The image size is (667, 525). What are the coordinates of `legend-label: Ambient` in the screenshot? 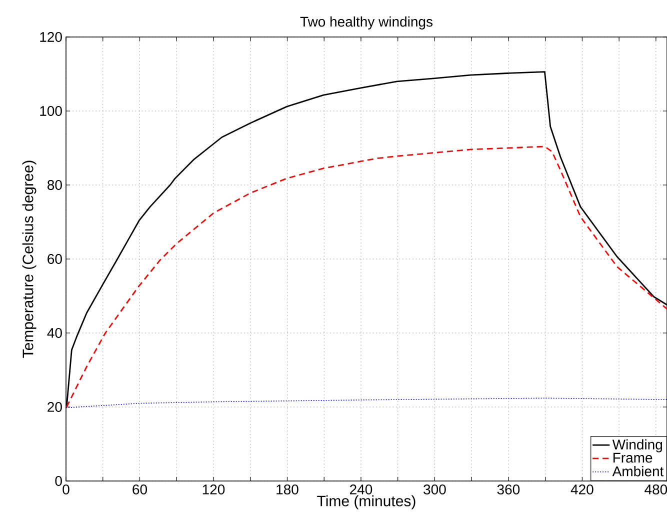 It's located at (638, 471).